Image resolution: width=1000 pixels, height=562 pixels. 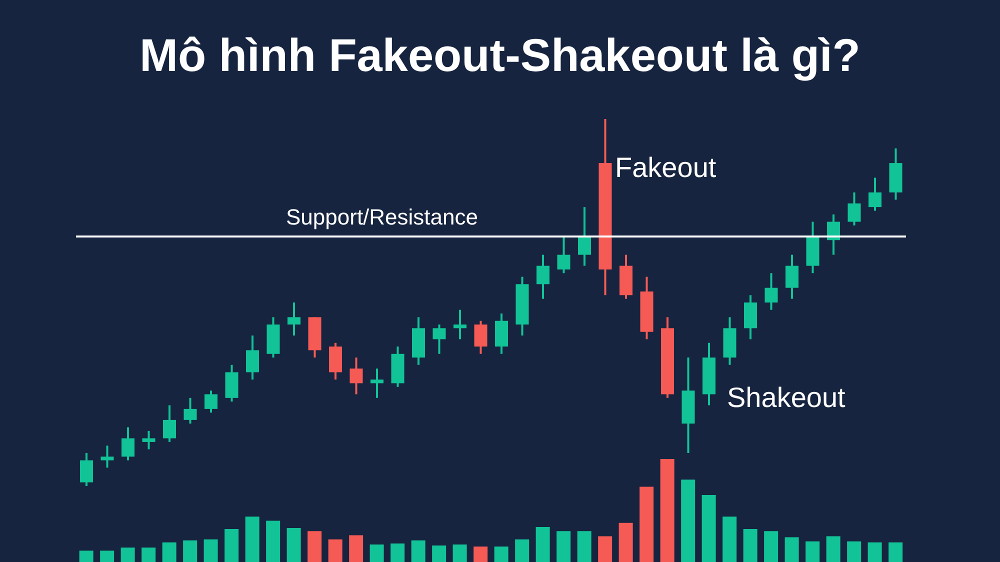 What do you see at coordinates (665, 168) in the screenshot?
I see `annotation: Fakeout` at bounding box center [665, 168].